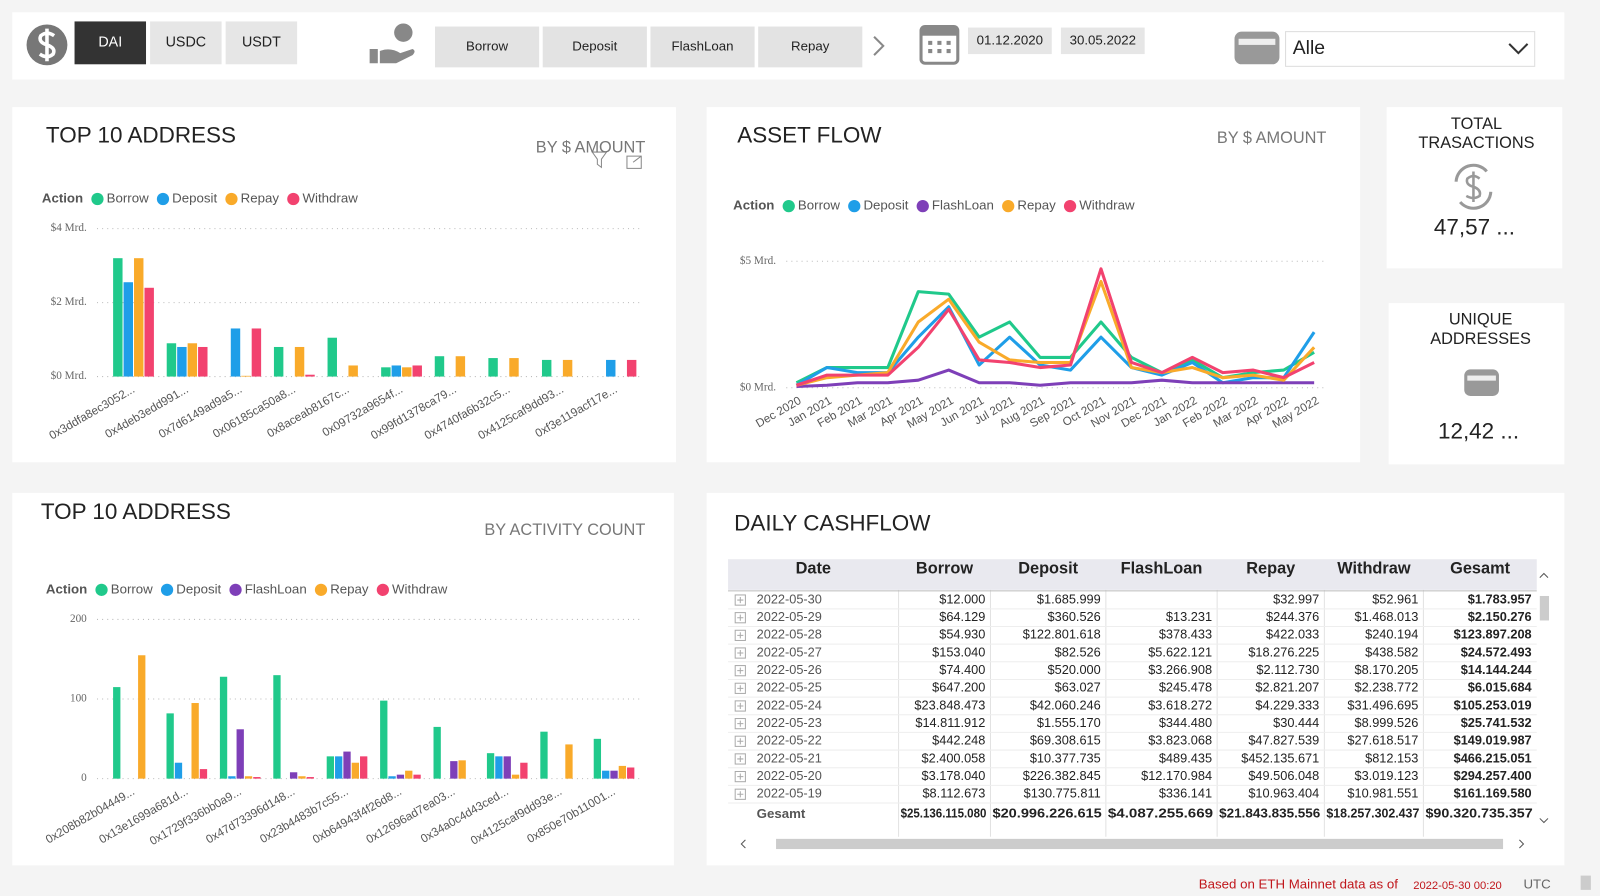 The width and height of the screenshot is (1600, 896). Describe the element at coordinates (1497, 669) in the screenshot. I see `table-cell: $14.144.244` at that location.